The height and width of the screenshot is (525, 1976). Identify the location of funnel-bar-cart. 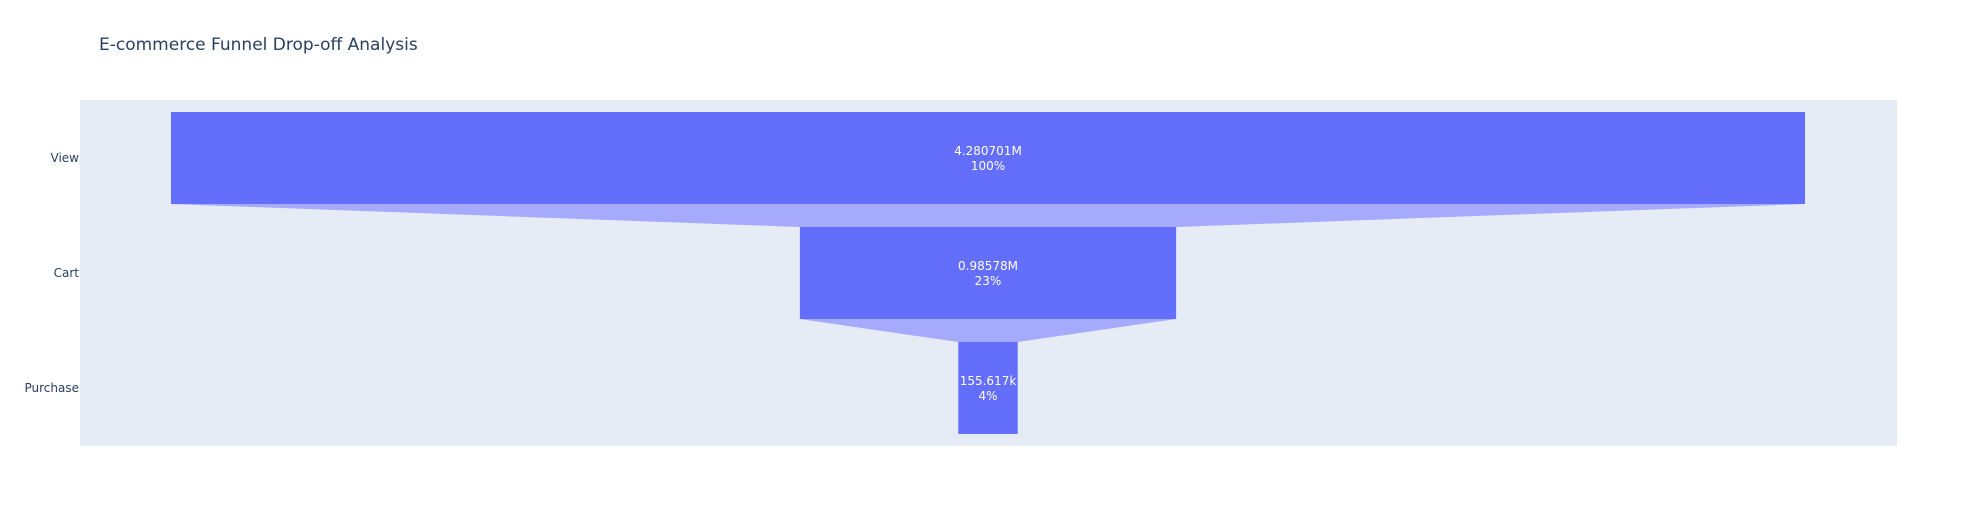
(988, 273).